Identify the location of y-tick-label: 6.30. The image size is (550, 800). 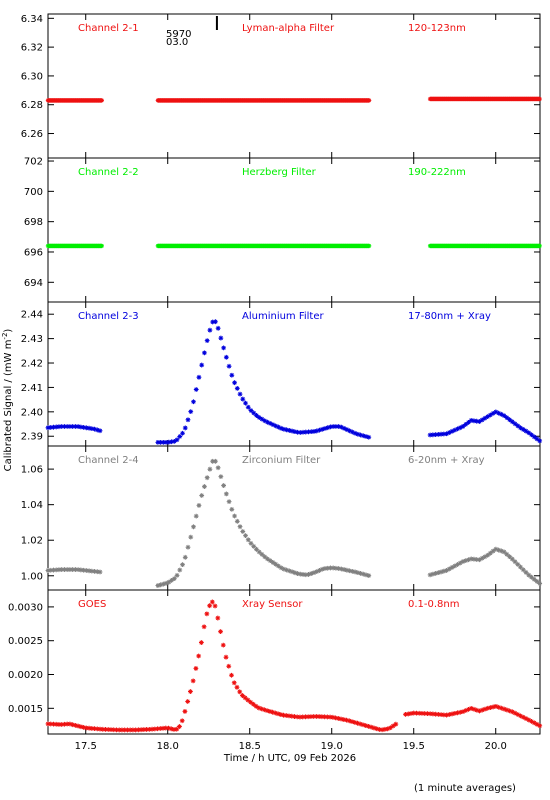
(32, 76).